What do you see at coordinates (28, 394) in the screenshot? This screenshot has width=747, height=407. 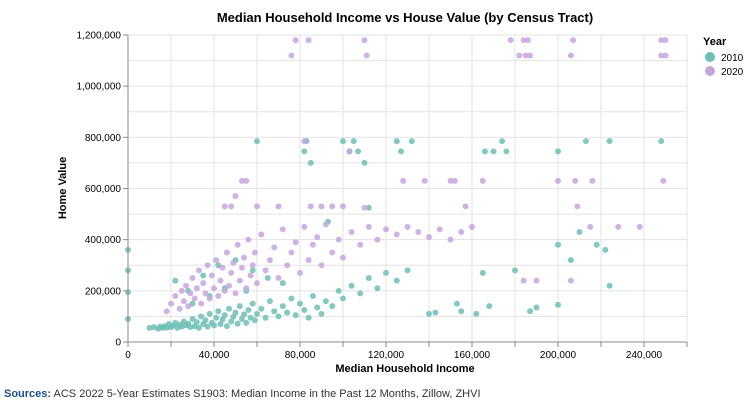 I see `source-label: Sources:` at bounding box center [28, 394].